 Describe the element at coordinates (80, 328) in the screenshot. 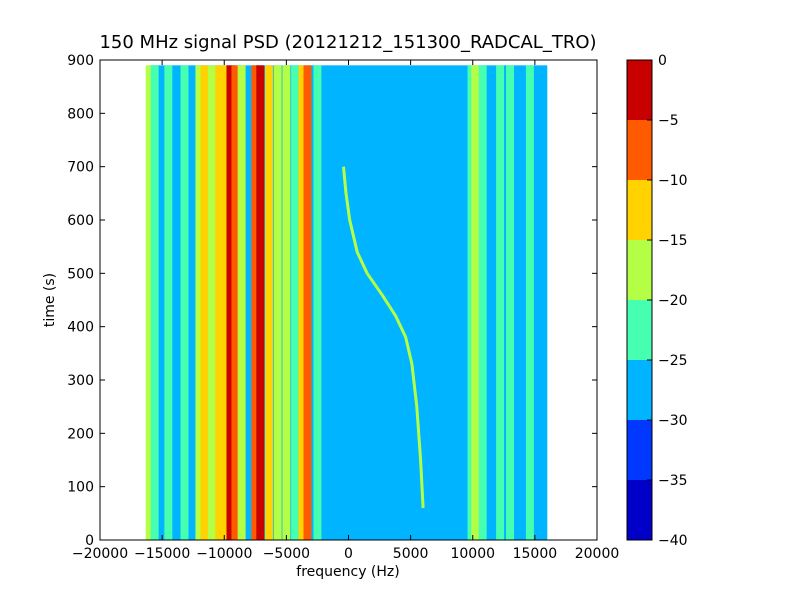

I see `y-tick-label: 400` at that location.